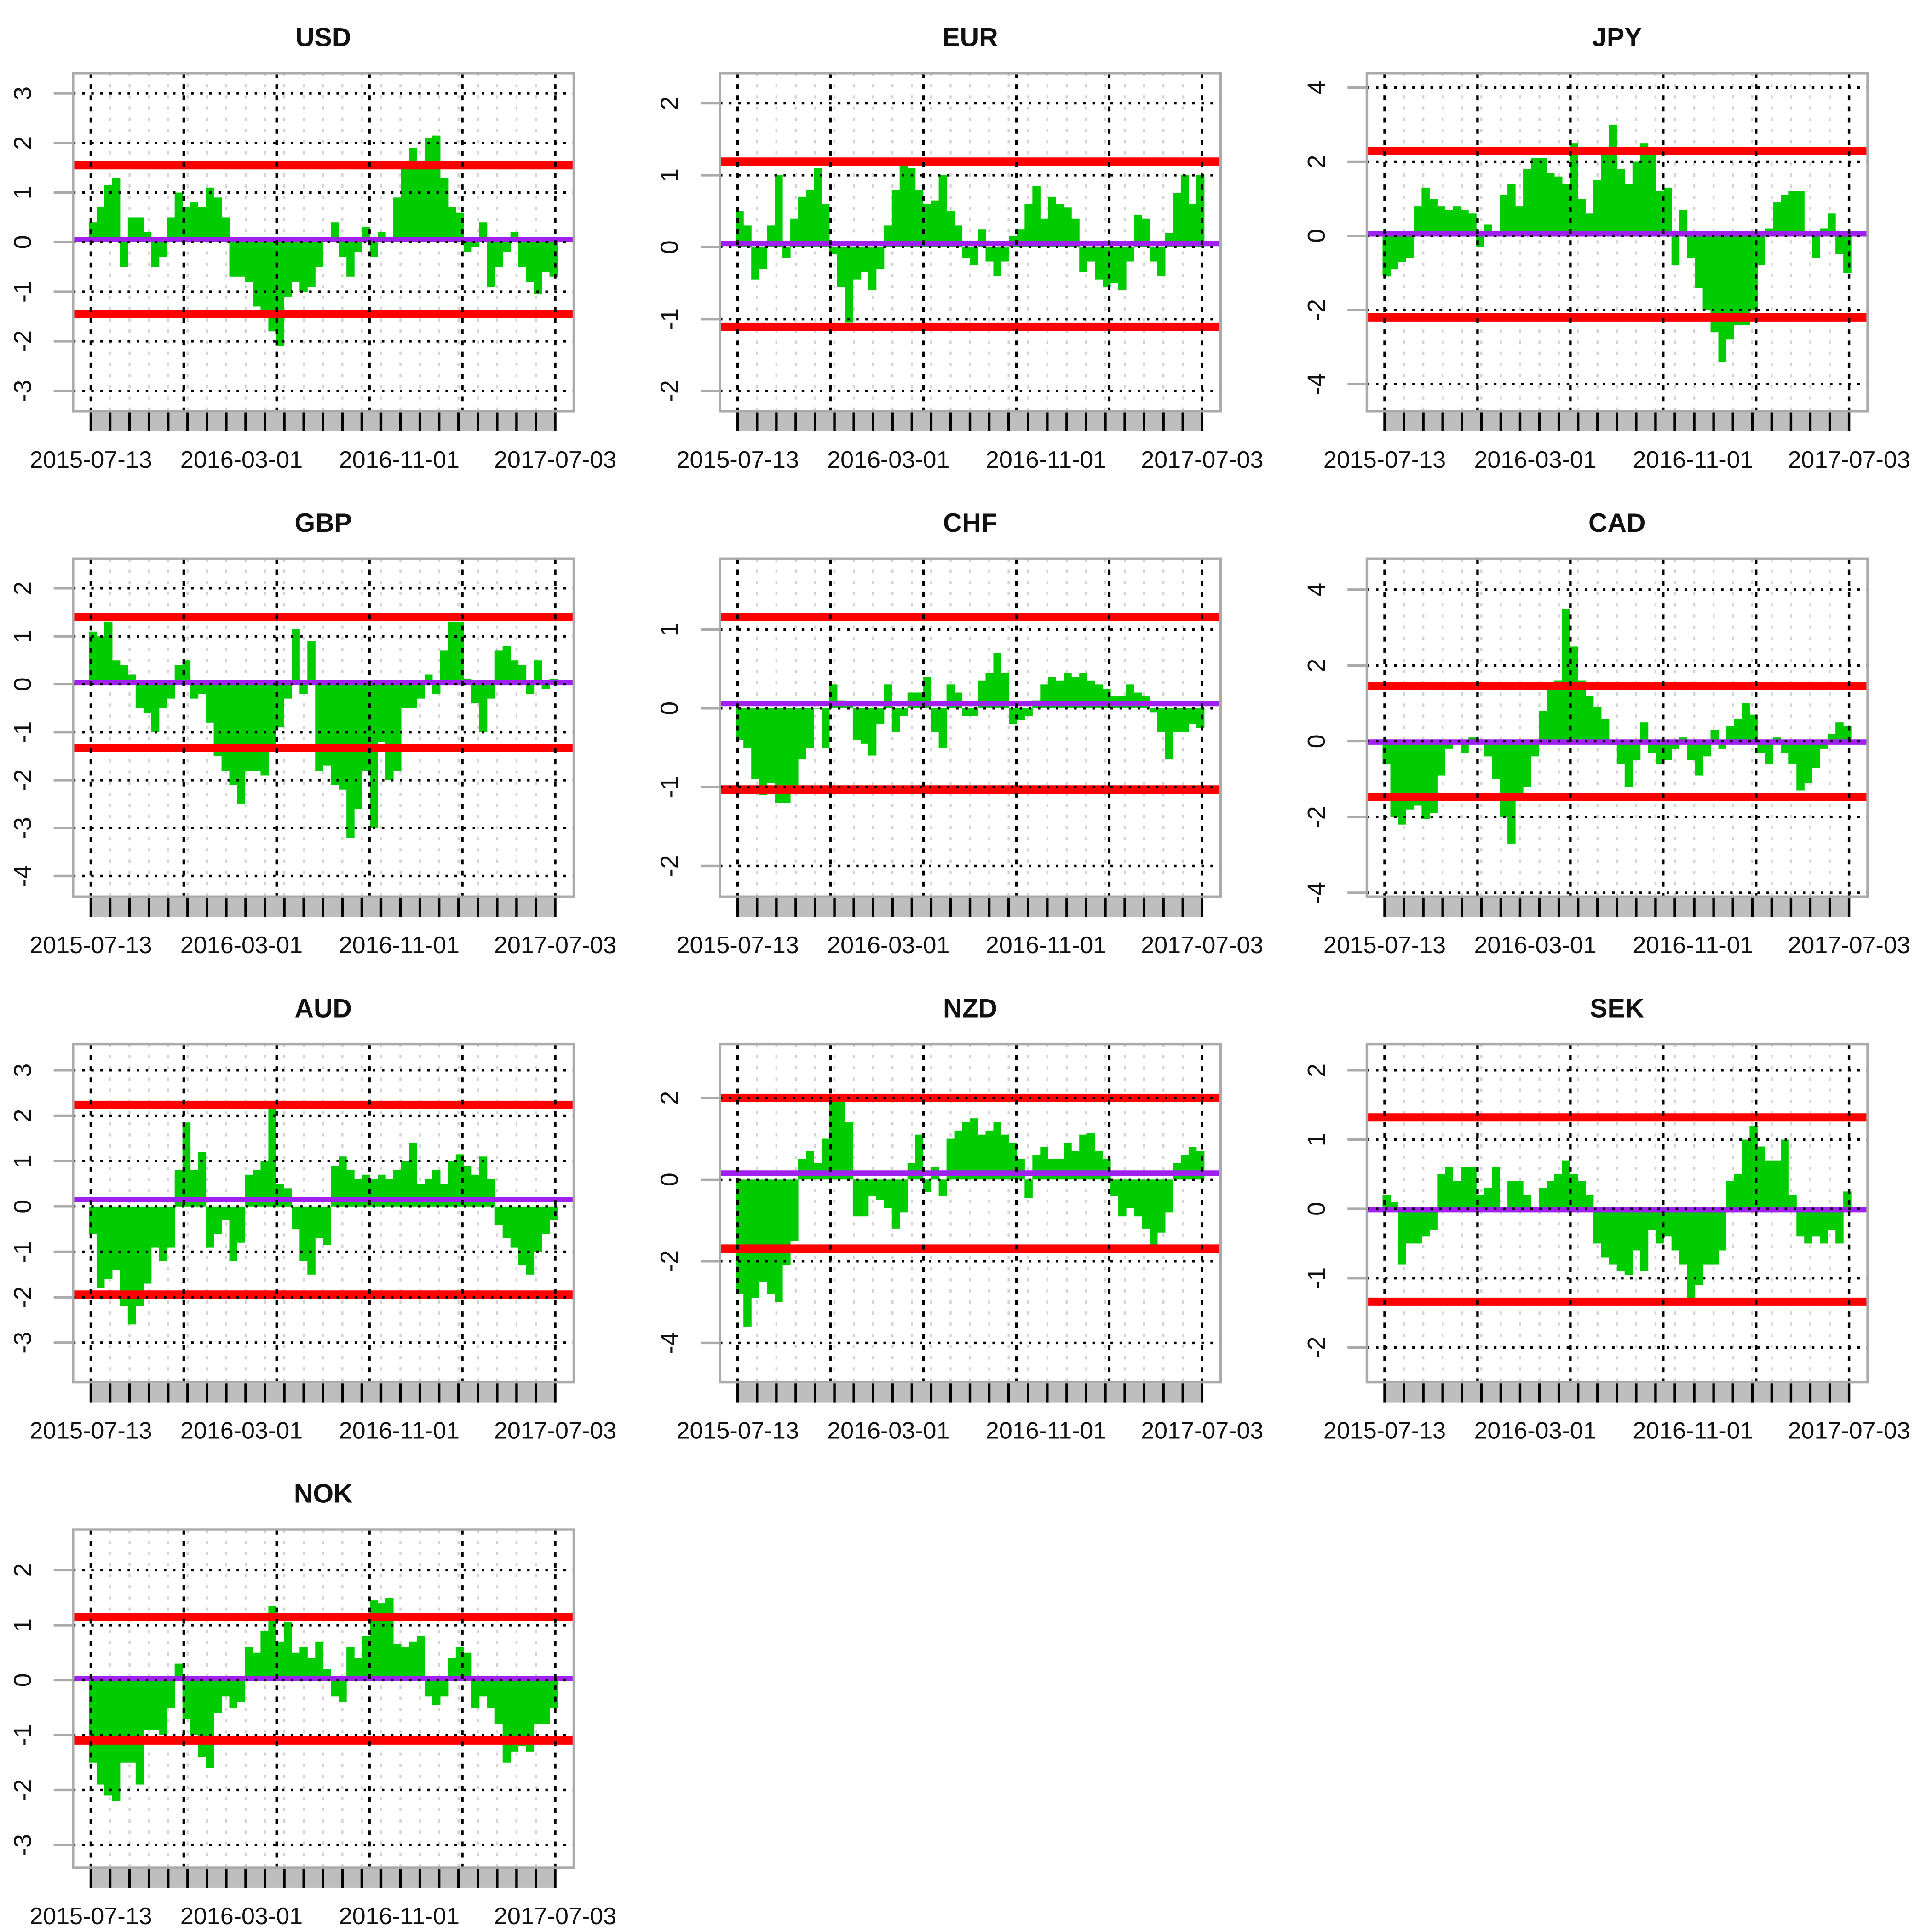 Image resolution: width=1932 pixels, height=1932 pixels. I want to click on y-tick-label: 1, so click(22, 193).